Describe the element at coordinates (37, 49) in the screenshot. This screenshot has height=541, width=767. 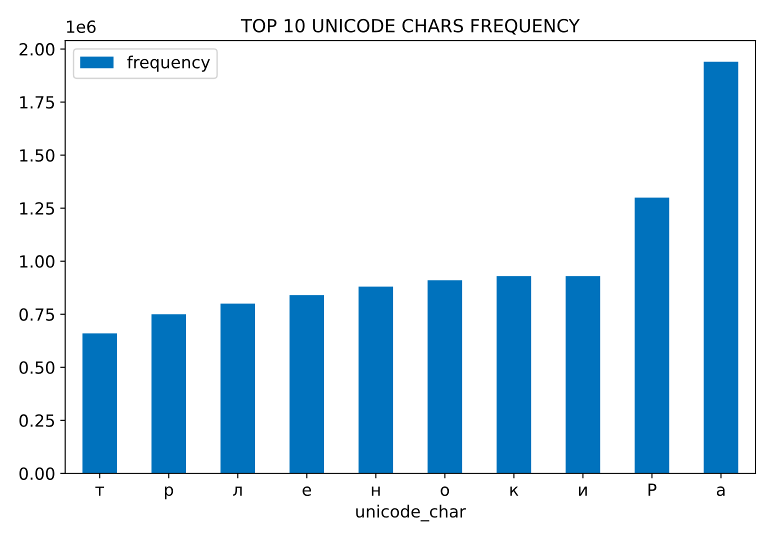
I see `y-tick-label: 2.00` at that location.